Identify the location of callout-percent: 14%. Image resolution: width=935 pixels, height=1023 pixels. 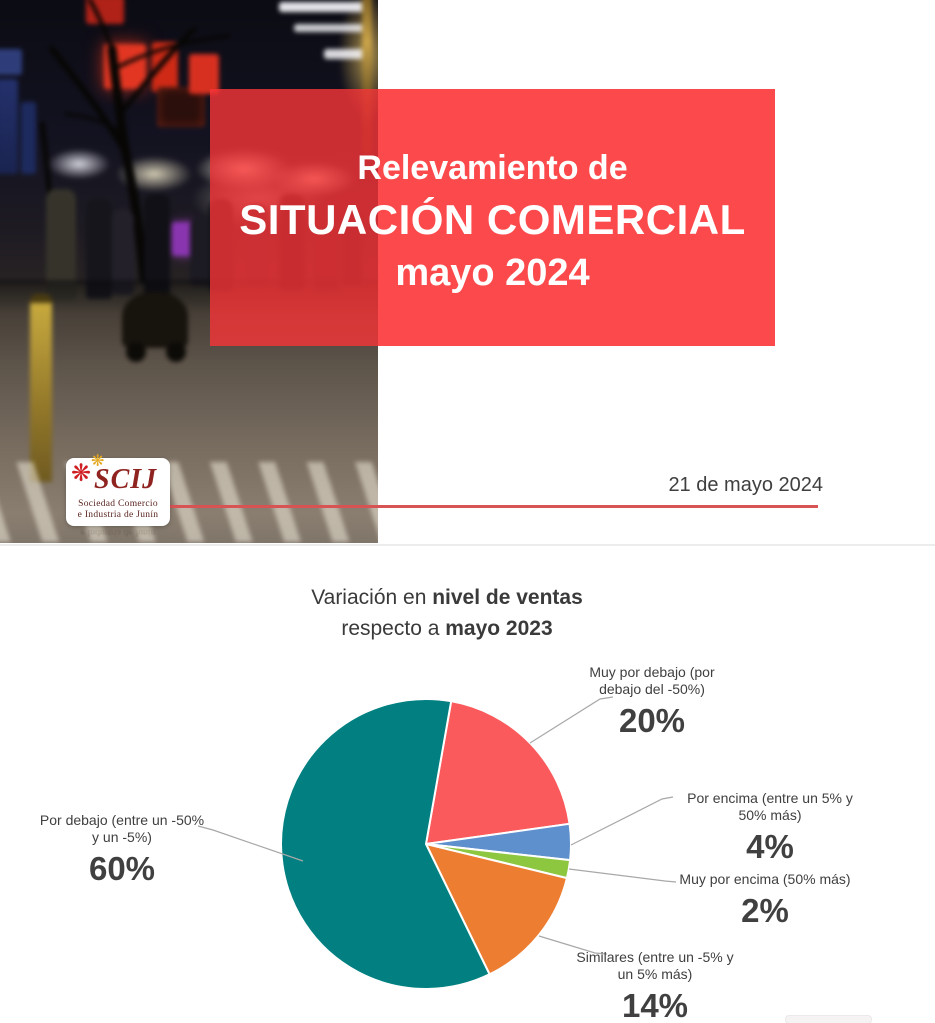
(655, 1005).